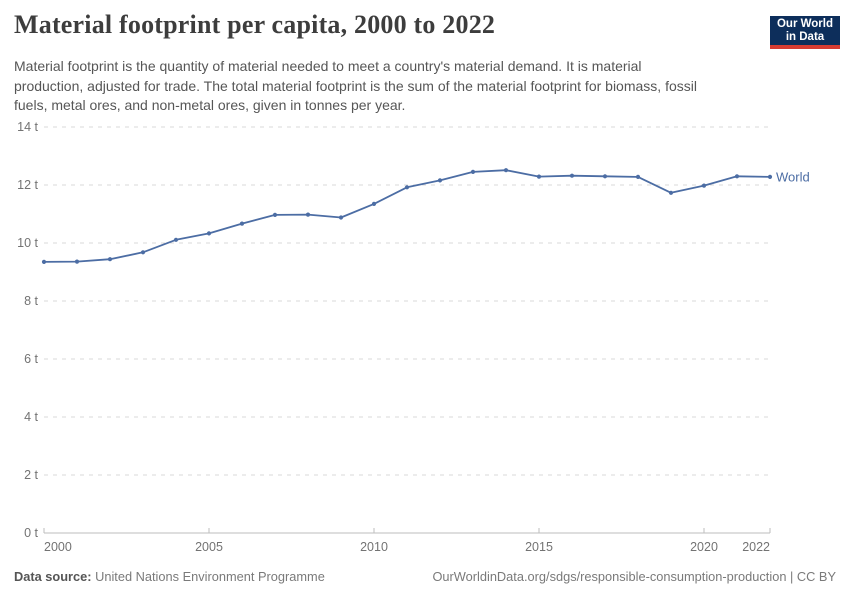  I want to click on data-point-2014, so click(506, 170).